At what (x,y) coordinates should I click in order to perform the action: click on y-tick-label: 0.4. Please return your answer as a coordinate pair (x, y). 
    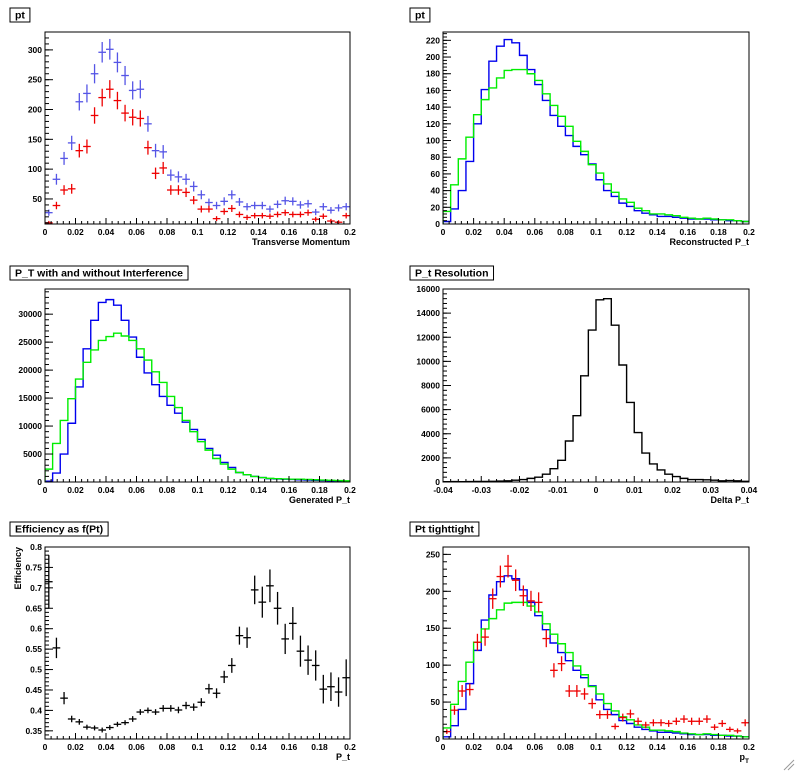
    Looking at the image, I should click on (36, 710).